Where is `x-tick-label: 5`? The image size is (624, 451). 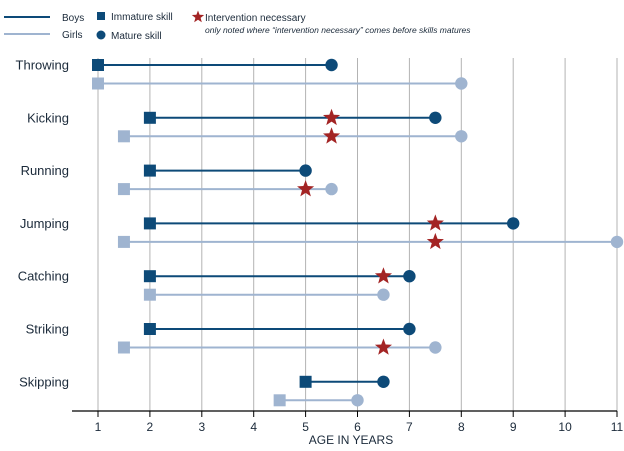 x-tick-label: 5 is located at coordinates (305, 427).